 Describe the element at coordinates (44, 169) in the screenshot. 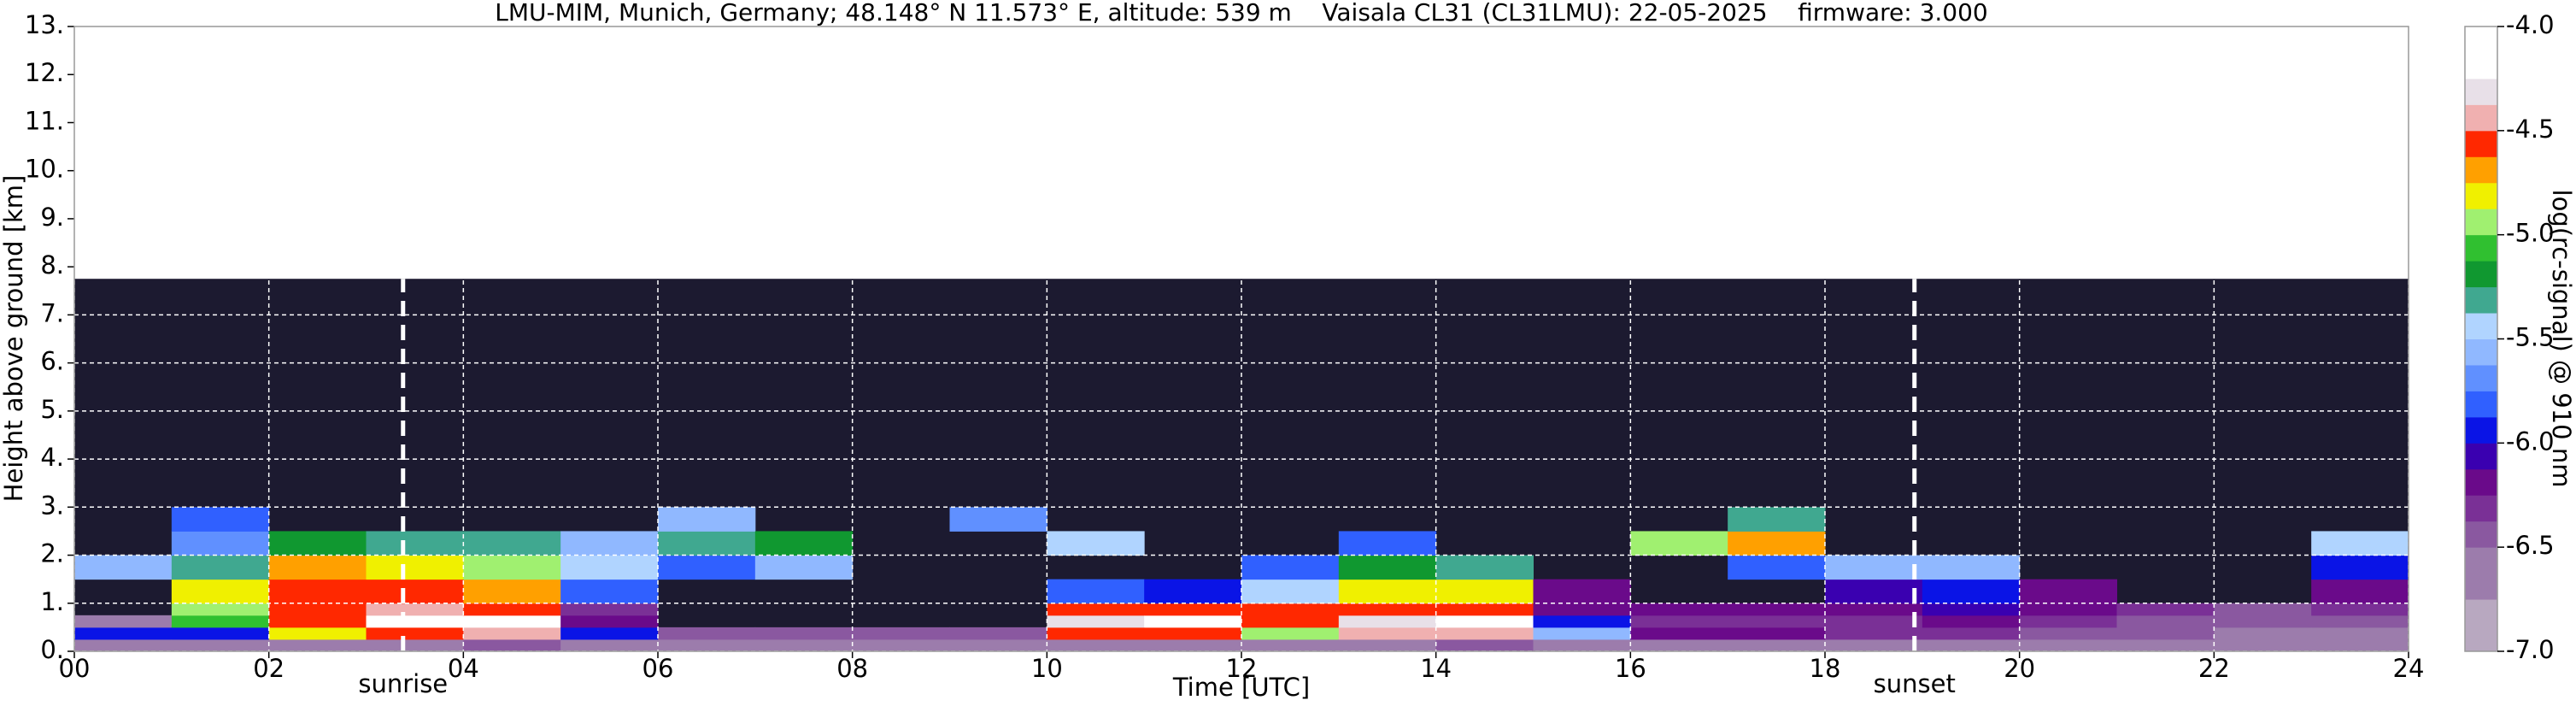

I see `y-tick-label: 10.` at that location.